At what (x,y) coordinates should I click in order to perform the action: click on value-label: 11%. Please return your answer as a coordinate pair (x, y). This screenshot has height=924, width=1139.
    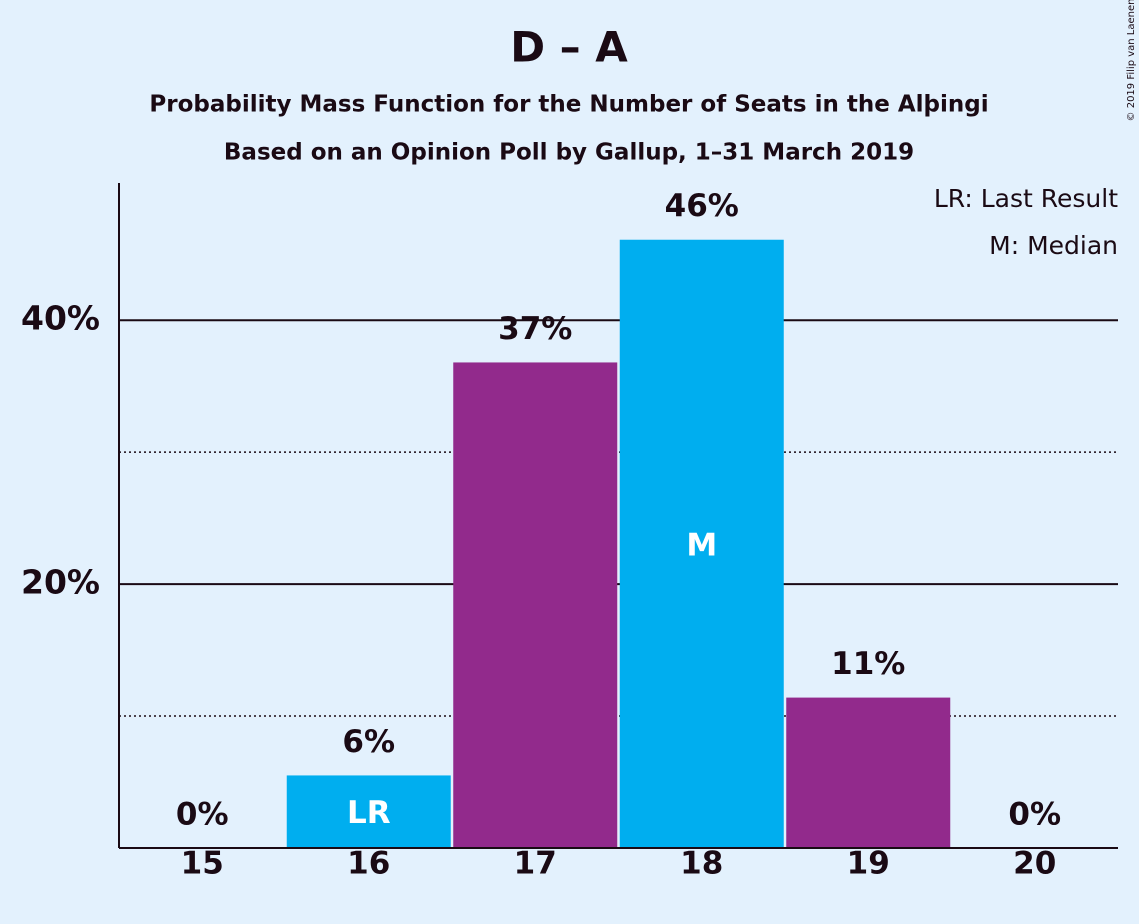
    Looking at the image, I should click on (868, 664).